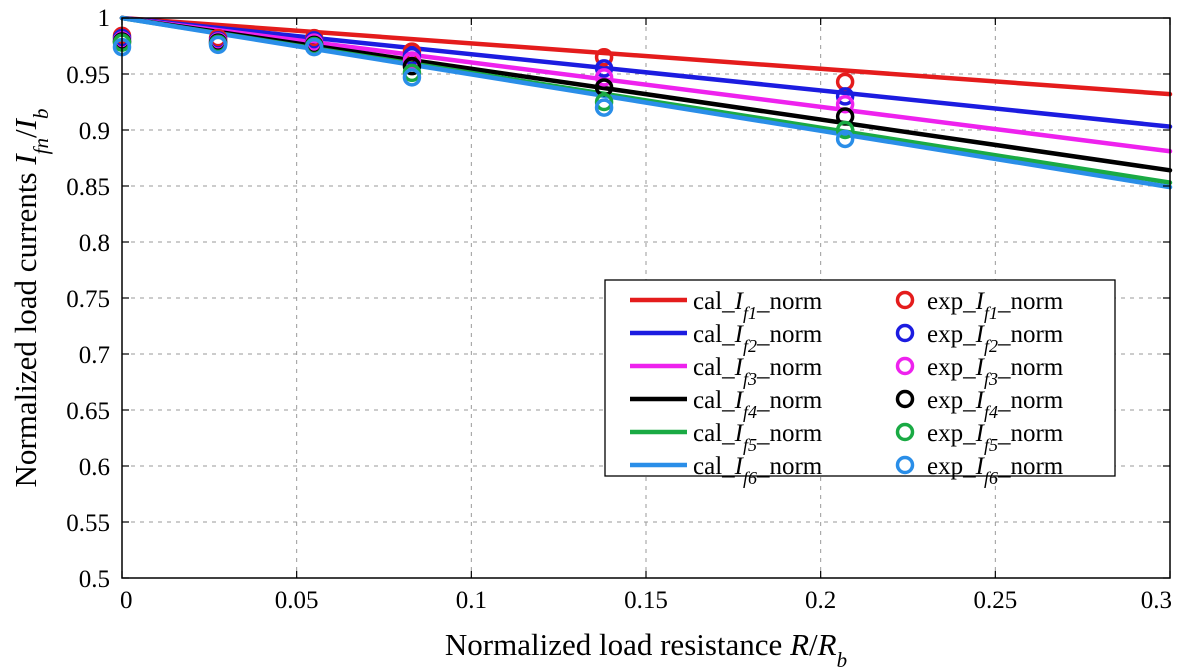  What do you see at coordinates (905, 465) in the screenshot?
I see `legend-marker-exp_If6_norm` at bounding box center [905, 465].